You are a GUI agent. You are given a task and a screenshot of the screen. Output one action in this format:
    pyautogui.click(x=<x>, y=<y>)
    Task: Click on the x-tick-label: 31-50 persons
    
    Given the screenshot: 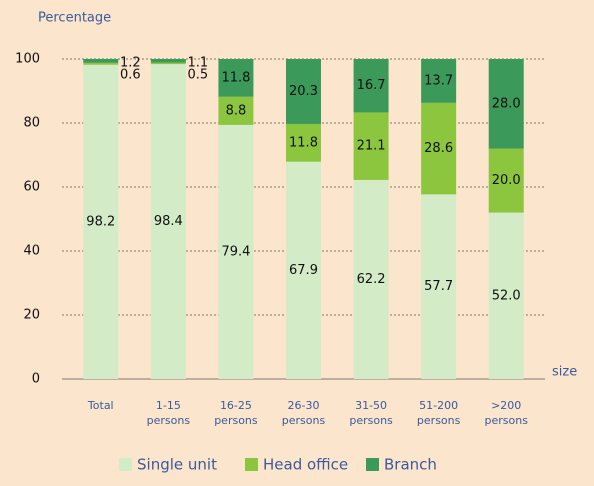 What is the action you would take?
    pyautogui.click(x=371, y=413)
    